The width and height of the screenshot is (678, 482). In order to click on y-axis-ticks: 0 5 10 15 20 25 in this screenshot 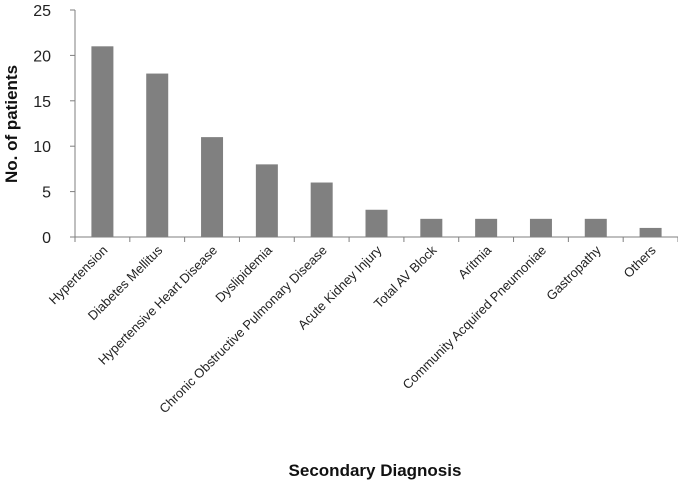, I will do `click(54, 125)`.